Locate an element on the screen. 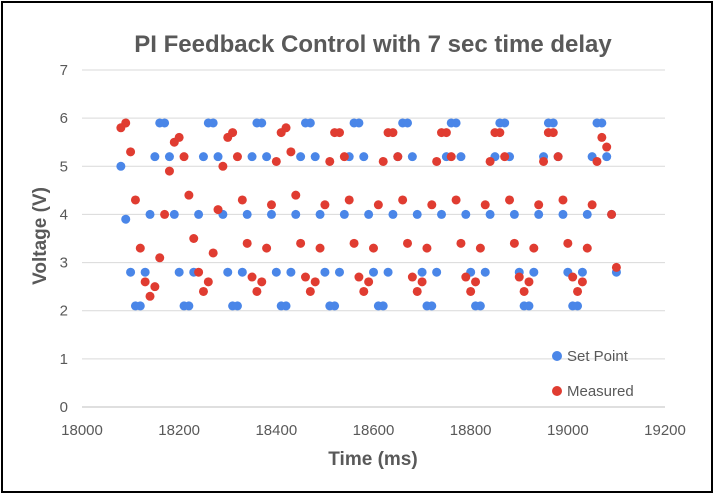  x-tick-label: 18800 is located at coordinates (471, 430).